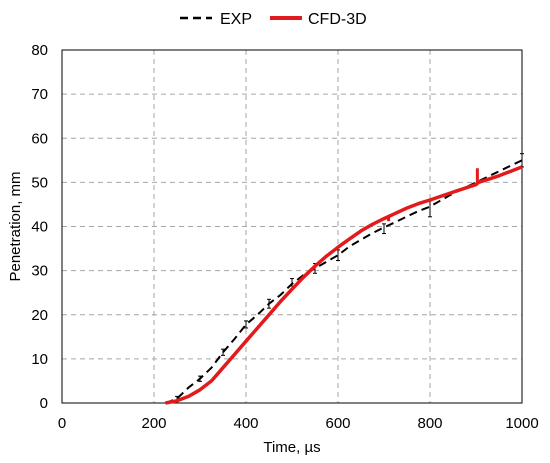  I want to click on y-tick-label: 50, so click(39, 182).